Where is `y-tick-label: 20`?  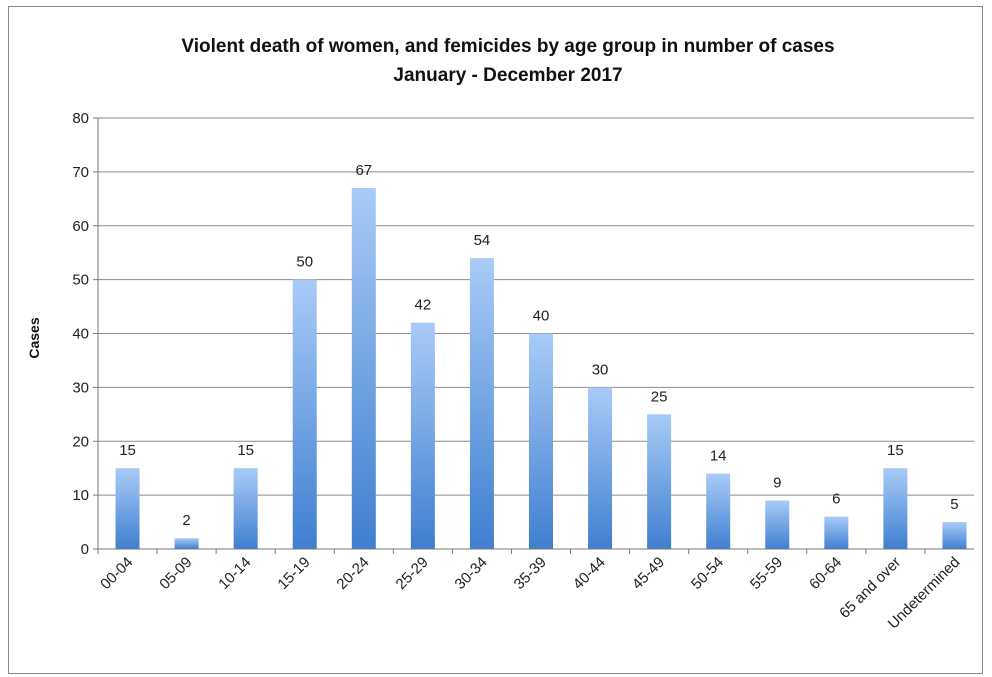 y-tick-label: 20 is located at coordinates (80, 441).